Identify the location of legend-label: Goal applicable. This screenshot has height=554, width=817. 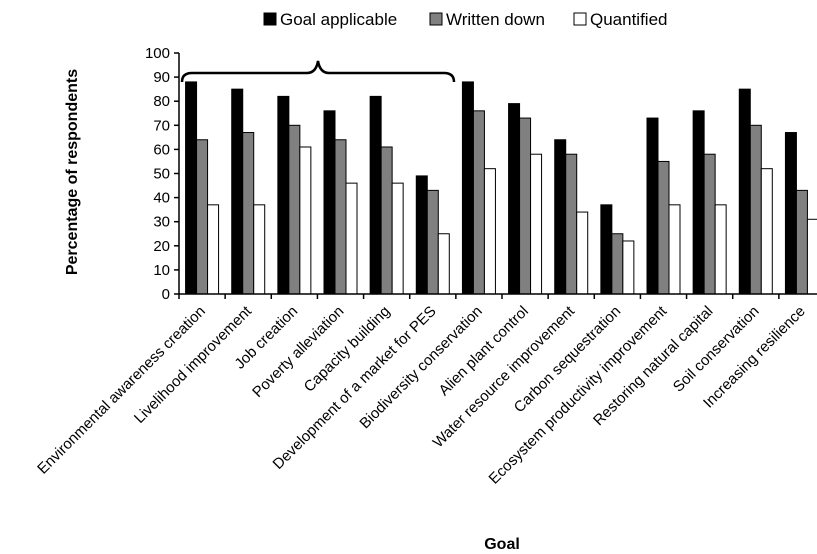
(338, 19).